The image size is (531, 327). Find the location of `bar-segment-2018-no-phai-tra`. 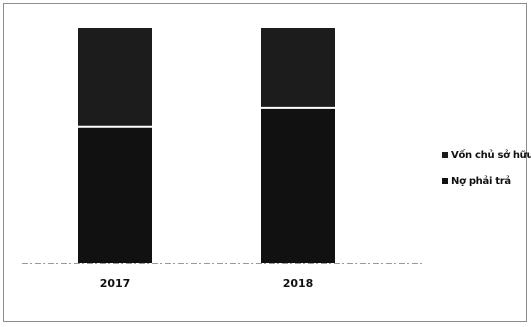

bar-segment-2018-no-phai-tra is located at coordinates (298, 185).